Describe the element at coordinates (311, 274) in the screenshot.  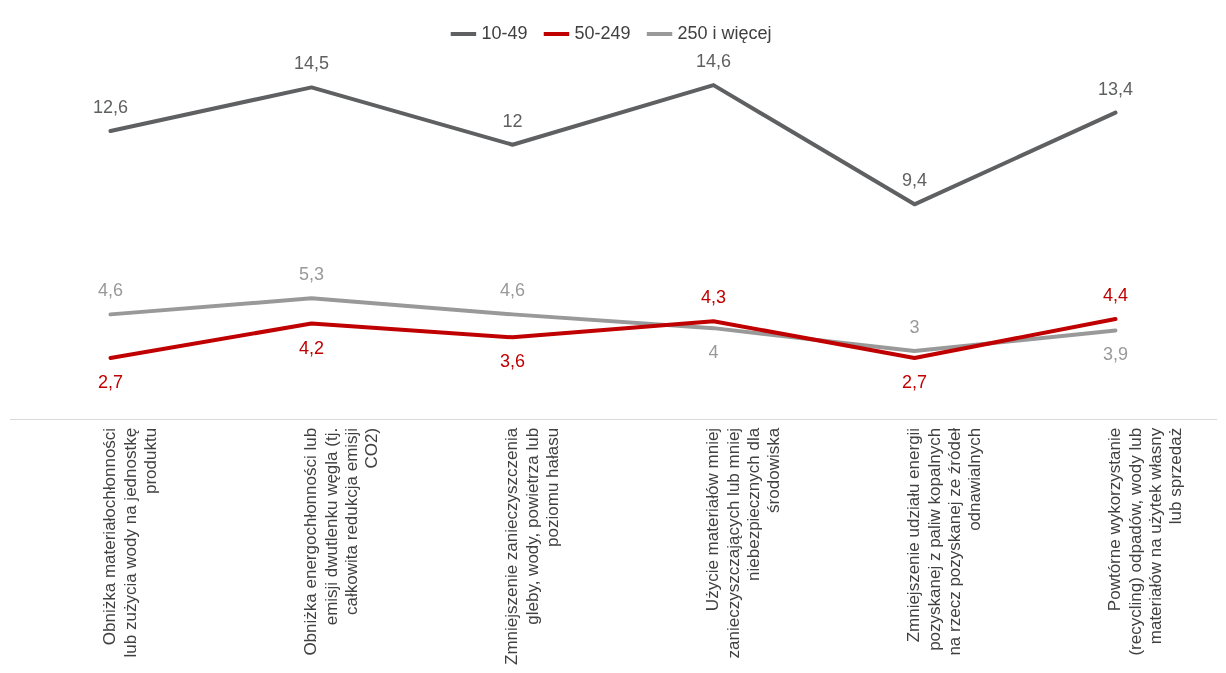
I see `data-label: 5,3` at that location.